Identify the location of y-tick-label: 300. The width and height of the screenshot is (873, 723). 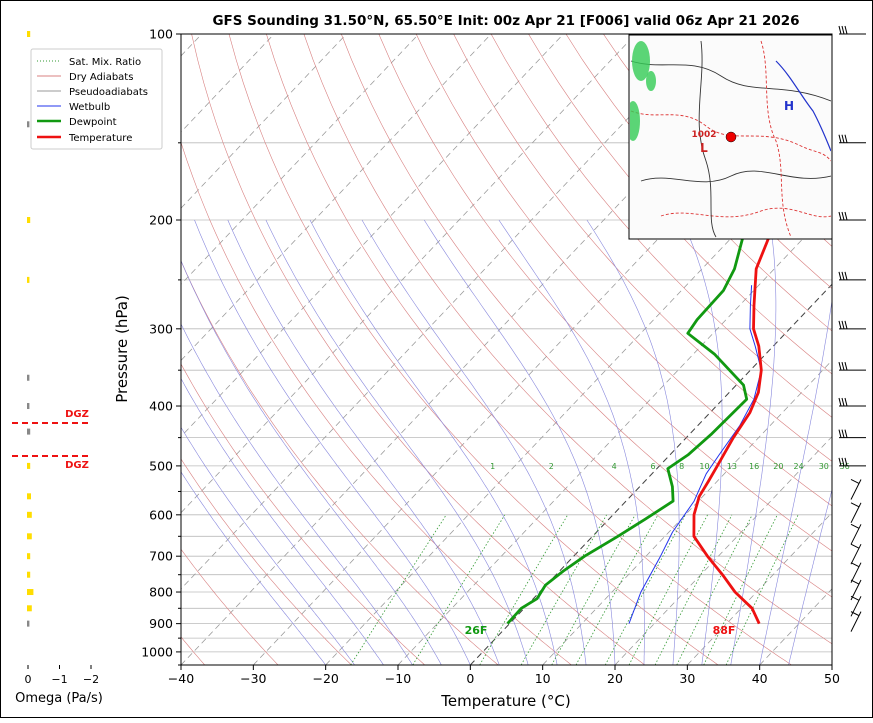
(161, 328).